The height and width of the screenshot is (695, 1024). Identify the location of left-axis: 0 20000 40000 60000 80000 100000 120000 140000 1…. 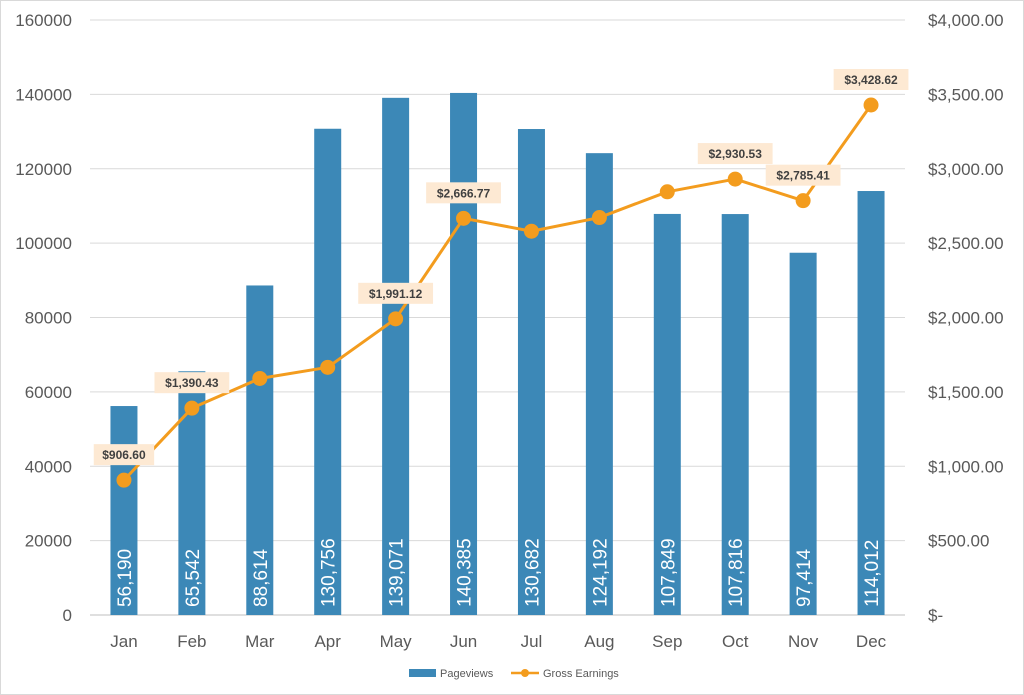
(43, 318).